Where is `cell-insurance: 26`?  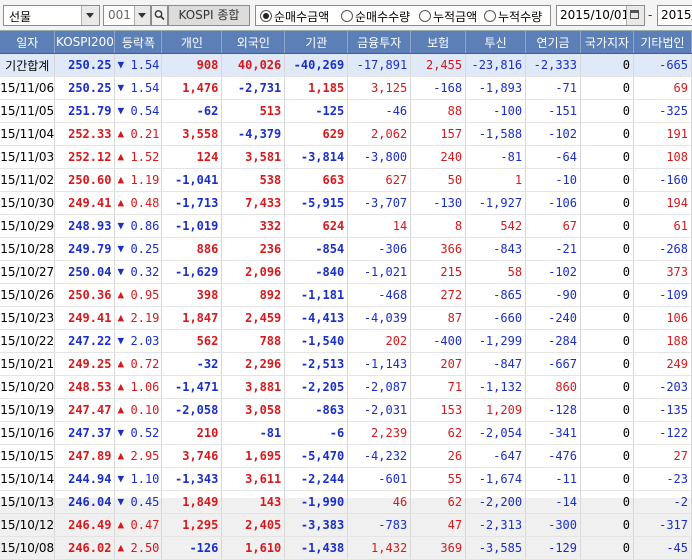 cell-insurance: 26 is located at coordinates (438, 456).